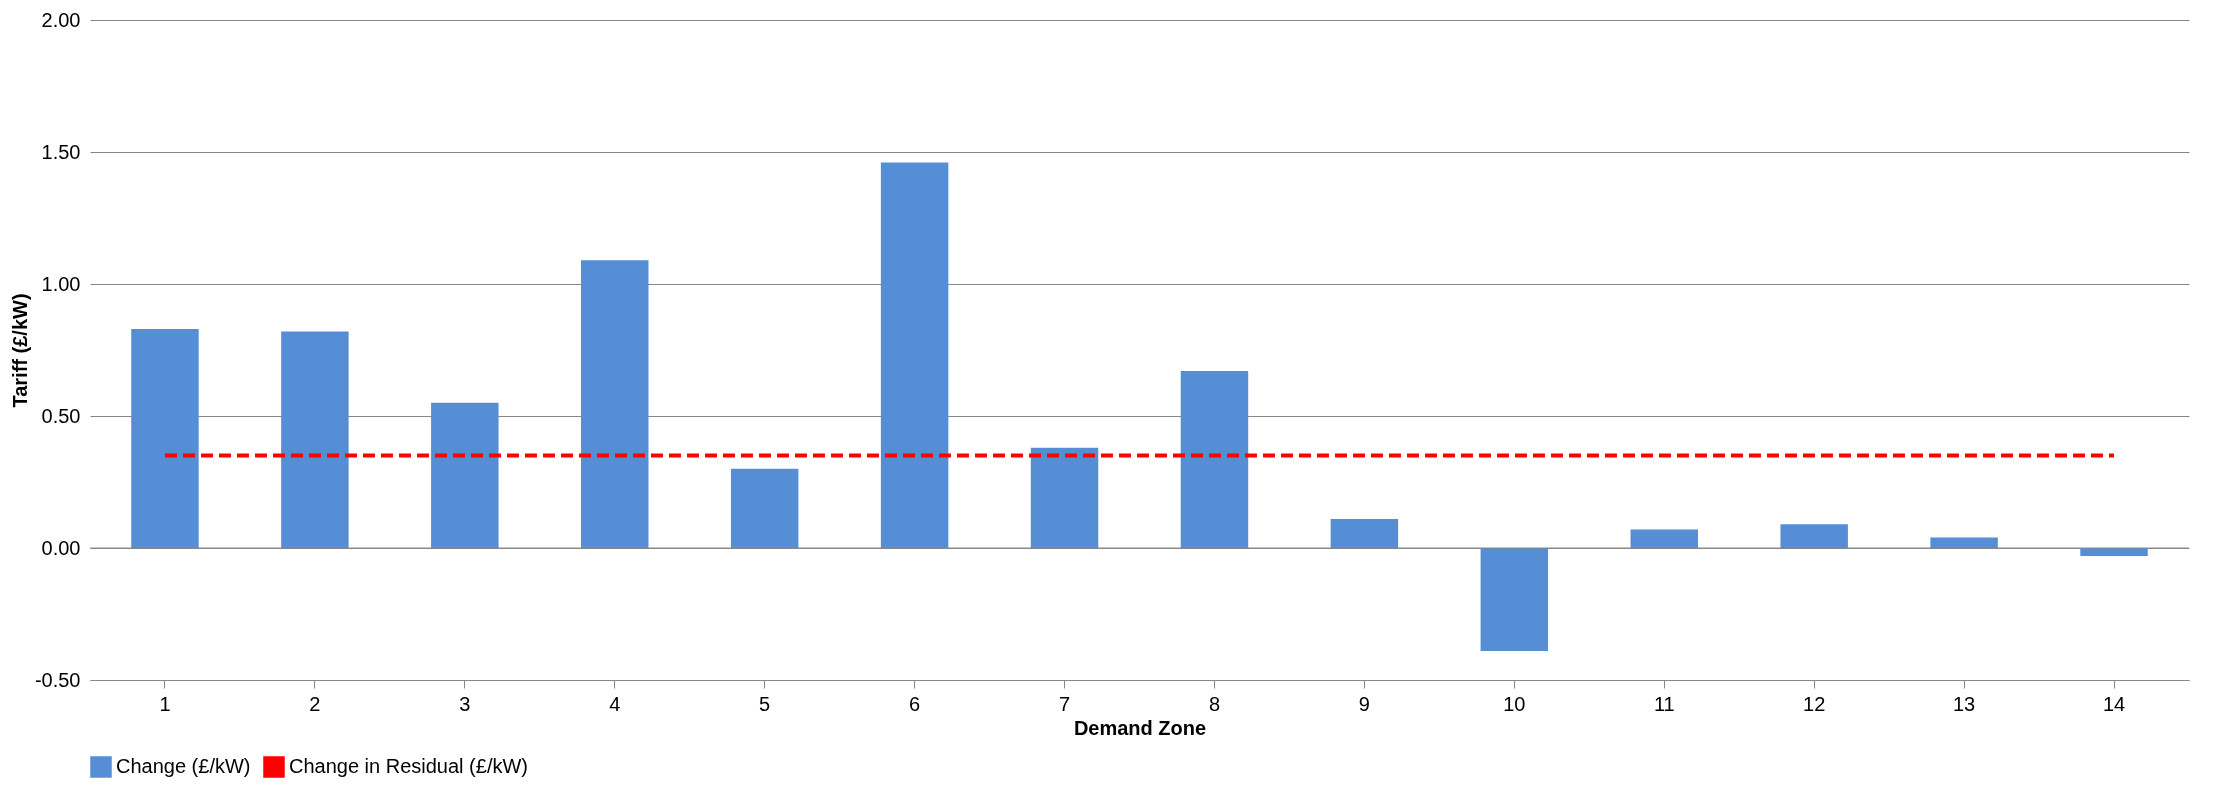 The height and width of the screenshot is (804, 2234). I want to click on y-tick-label: 1.00, so click(61, 283).